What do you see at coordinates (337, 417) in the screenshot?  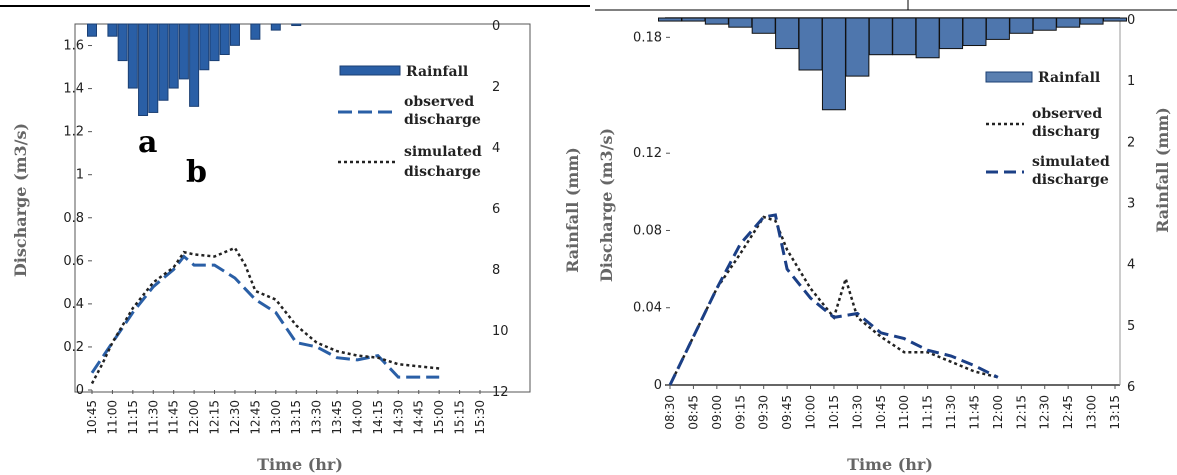 I see `x-tick-label: 13:45` at bounding box center [337, 417].